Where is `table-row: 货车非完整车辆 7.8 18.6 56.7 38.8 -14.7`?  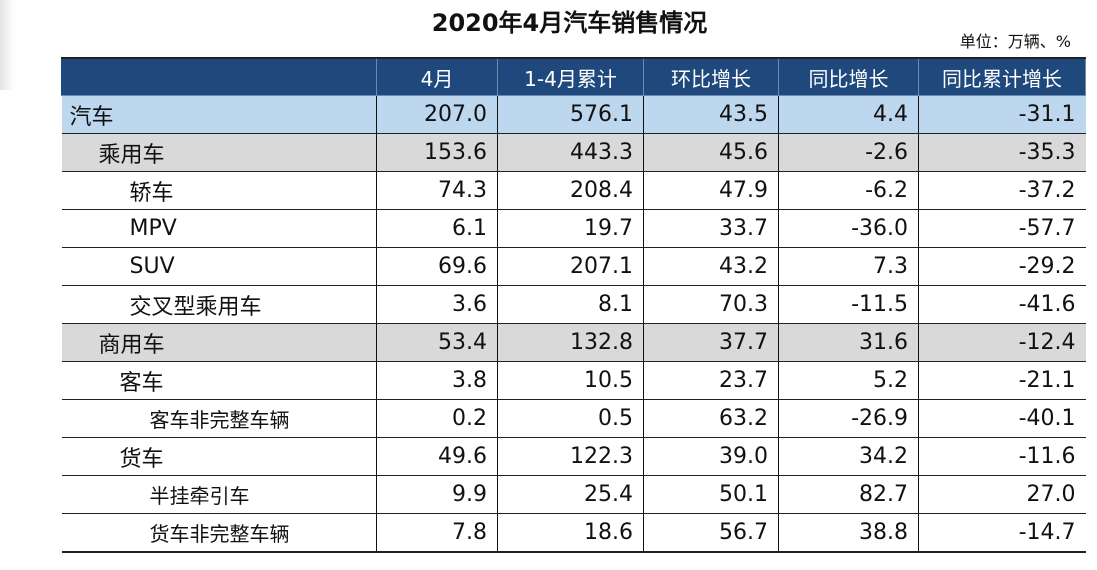
table-row: 货车非完整车辆 7.8 18.6 56.7 38.8 -14.7 is located at coordinates (573, 533).